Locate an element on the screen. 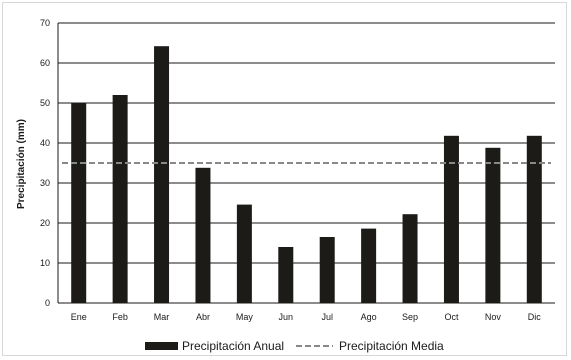 Image resolution: width=571 pixels, height=360 pixels. x-tick-labels: Ene Feb Mar Abr May Jun Jul Ago Sep Oct Nov Dic is located at coordinates (306, 317).